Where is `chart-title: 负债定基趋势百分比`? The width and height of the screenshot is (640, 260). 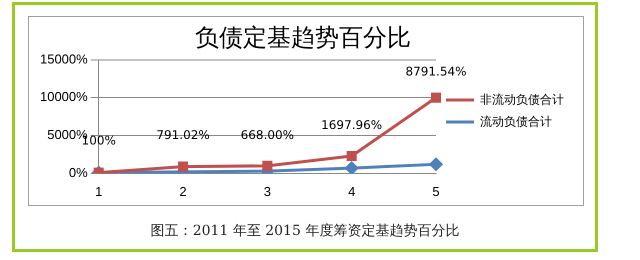
chart-title: 负债定基趋势百分比 is located at coordinates (303, 38).